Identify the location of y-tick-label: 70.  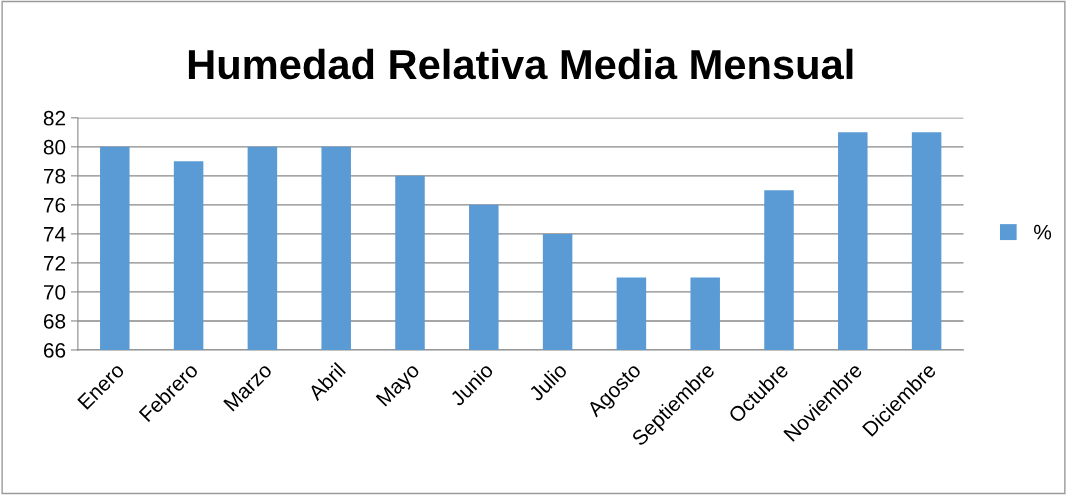
(54, 292).